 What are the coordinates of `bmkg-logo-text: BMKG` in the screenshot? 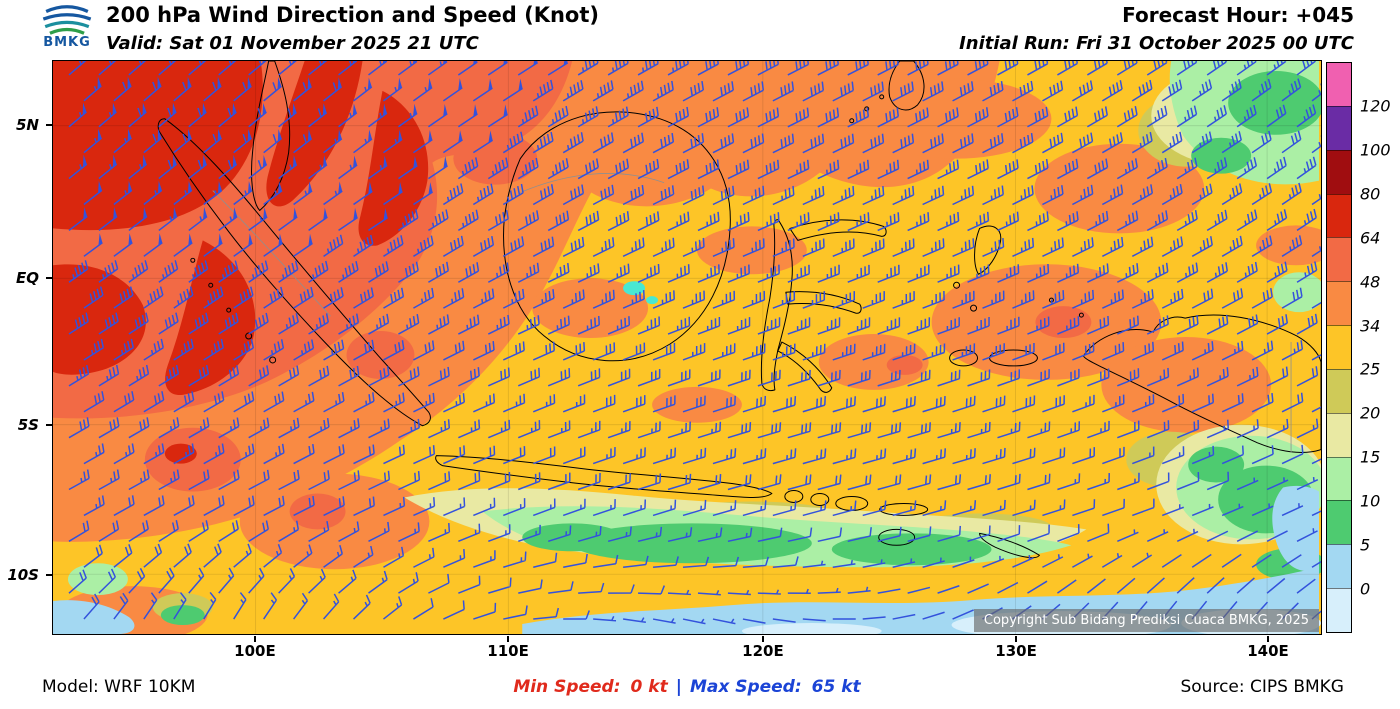 It's located at (67, 42).